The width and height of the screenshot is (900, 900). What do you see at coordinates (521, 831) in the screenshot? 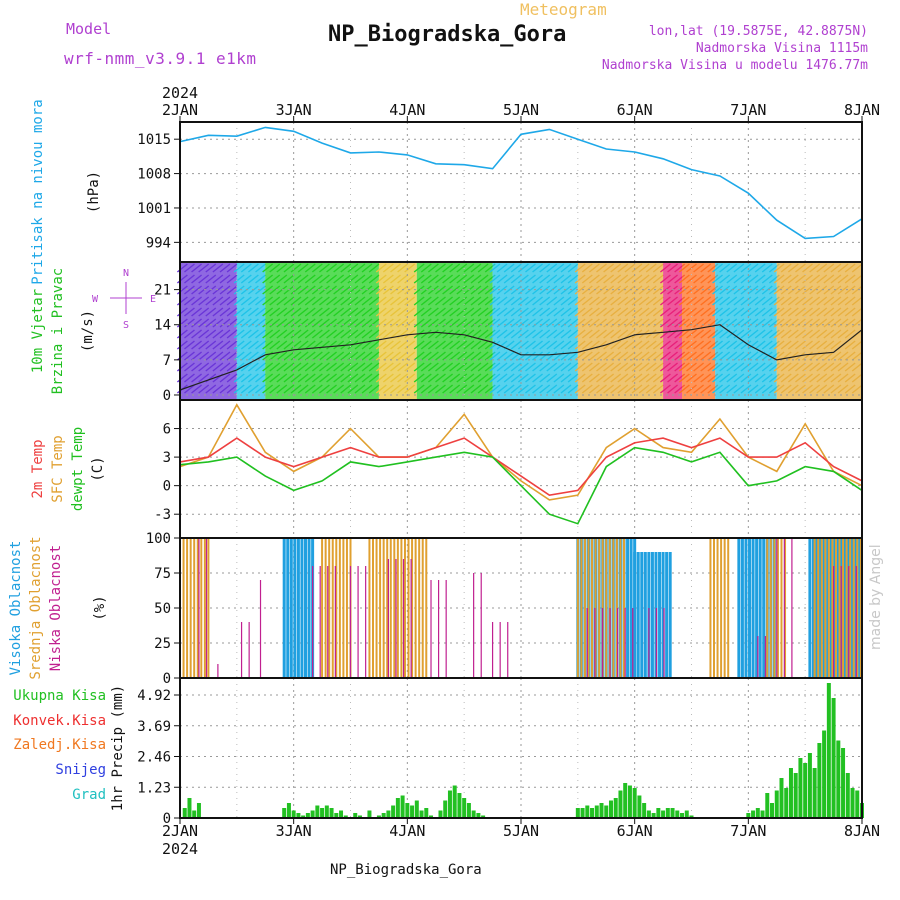
I see `xtick-label-bottom: 5JAN` at bounding box center [521, 831].